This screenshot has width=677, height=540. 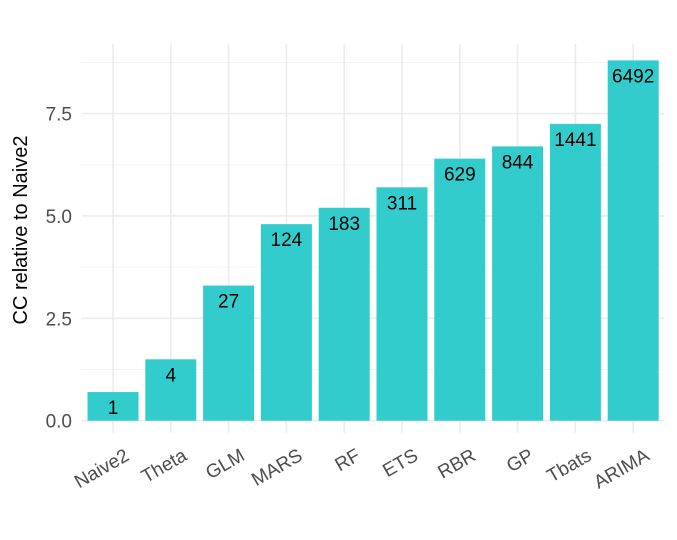 I want to click on data-label: 4, so click(x=171, y=375).